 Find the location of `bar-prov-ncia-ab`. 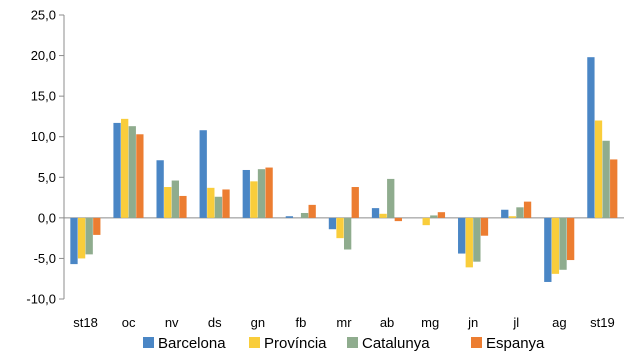

bar-prov-ncia-ab is located at coordinates (383, 215).